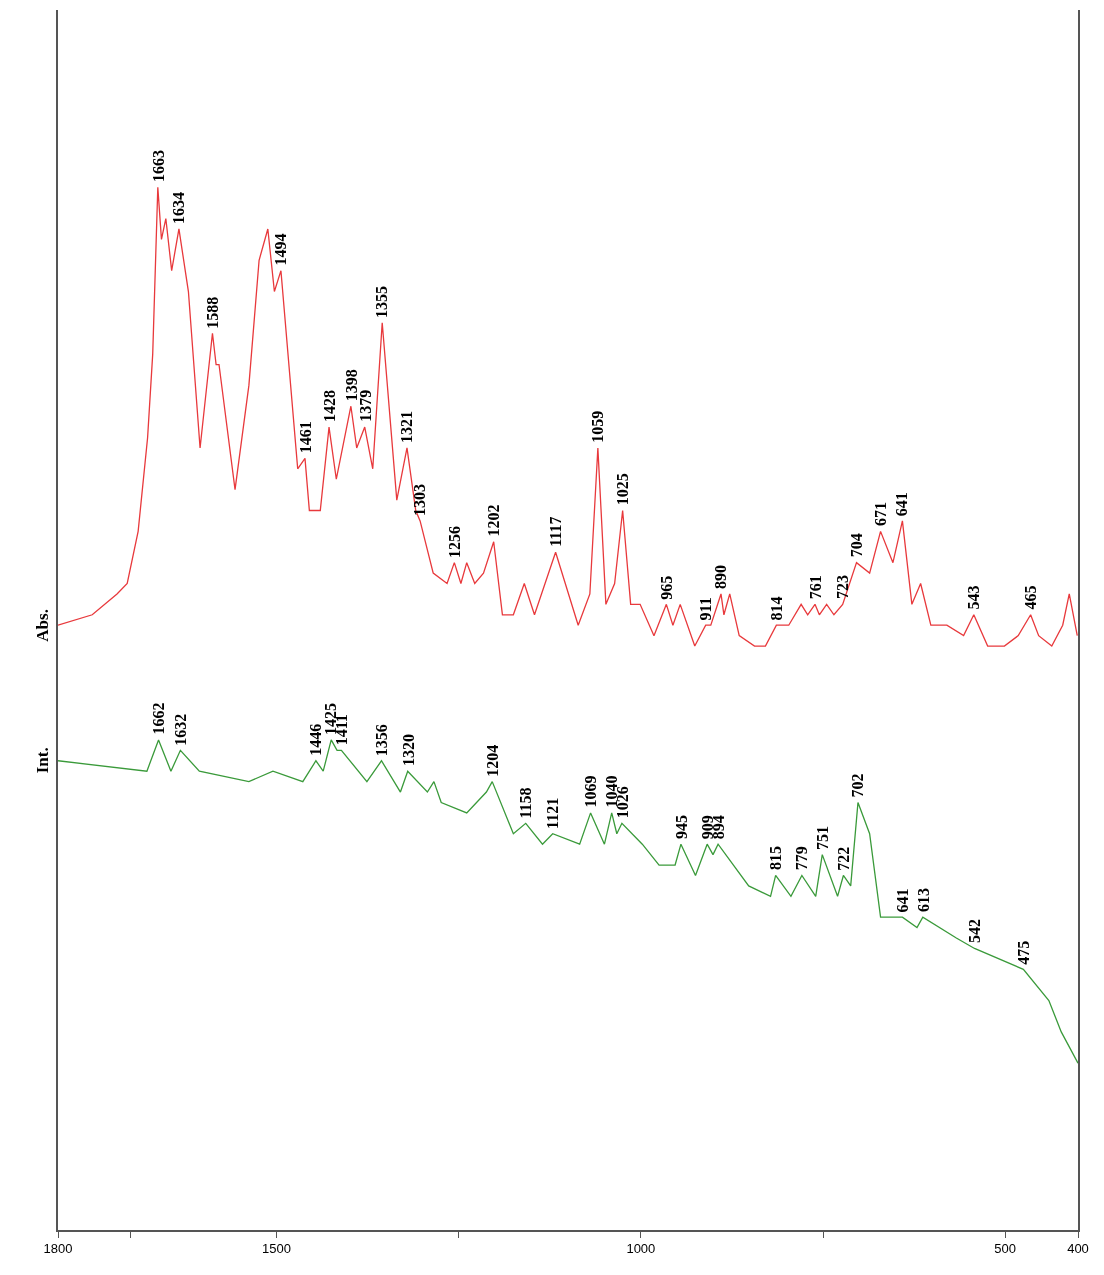  Describe the element at coordinates (553, 813) in the screenshot. I see `annotation: 1121` at that location.